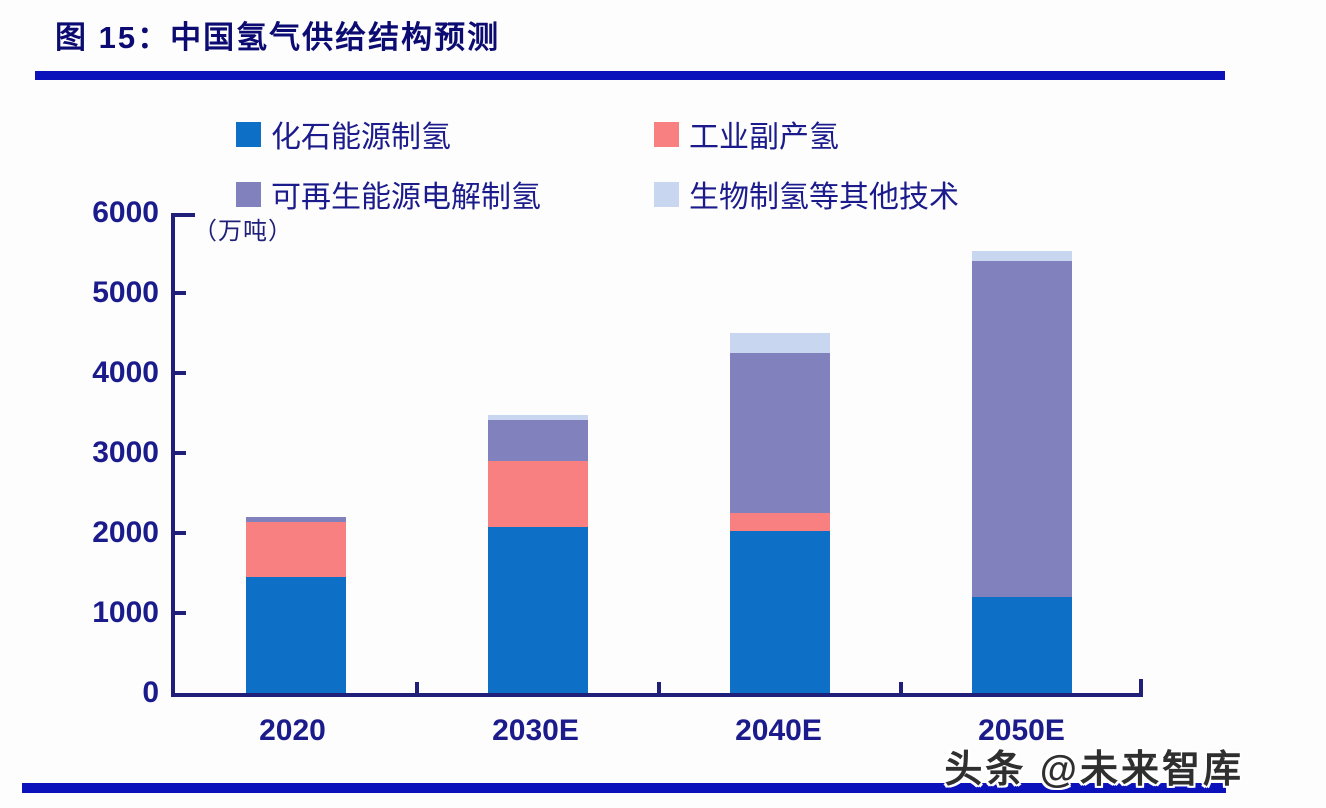 The image size is (1326, 808). I want to click on x-axis-labels: 2020 2030E 2040E 2050E, so click(657, 731).